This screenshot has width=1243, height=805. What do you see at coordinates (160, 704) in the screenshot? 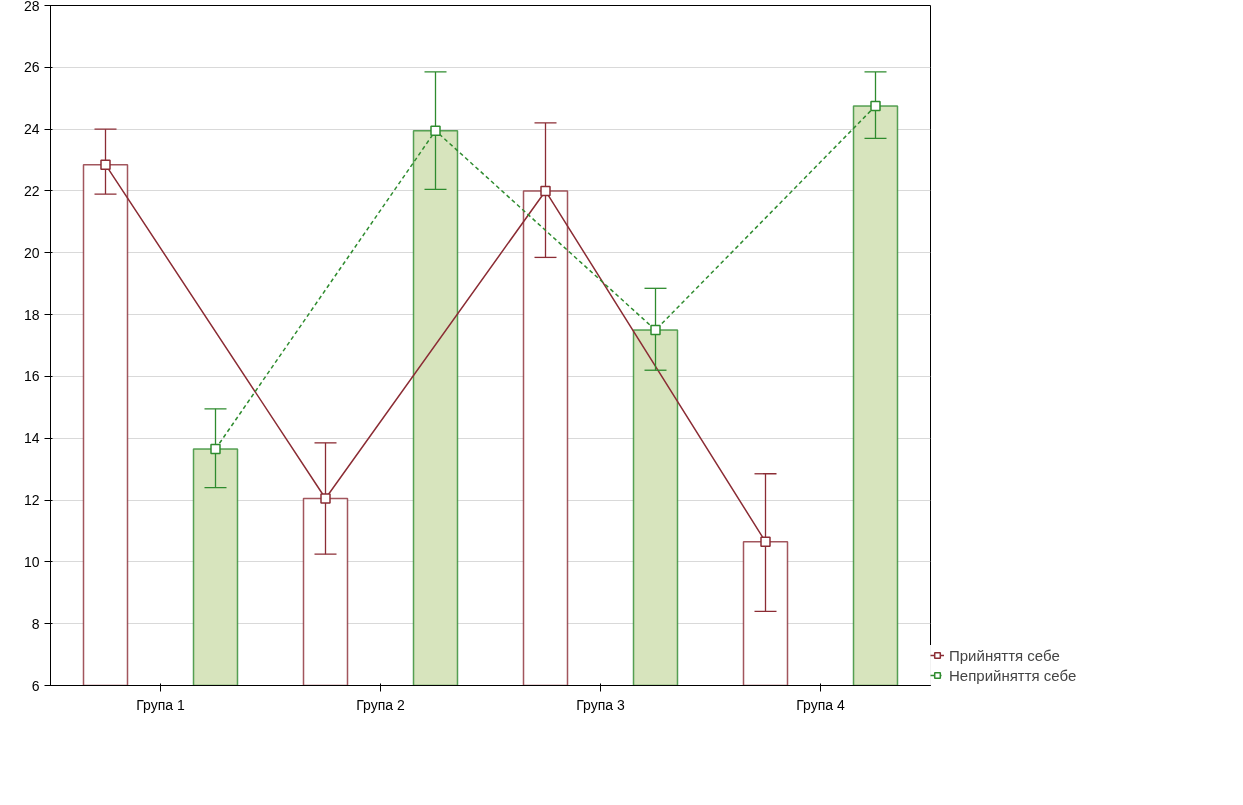
I see `x-tick-label: Група 1` at bounding box center [160, 704].